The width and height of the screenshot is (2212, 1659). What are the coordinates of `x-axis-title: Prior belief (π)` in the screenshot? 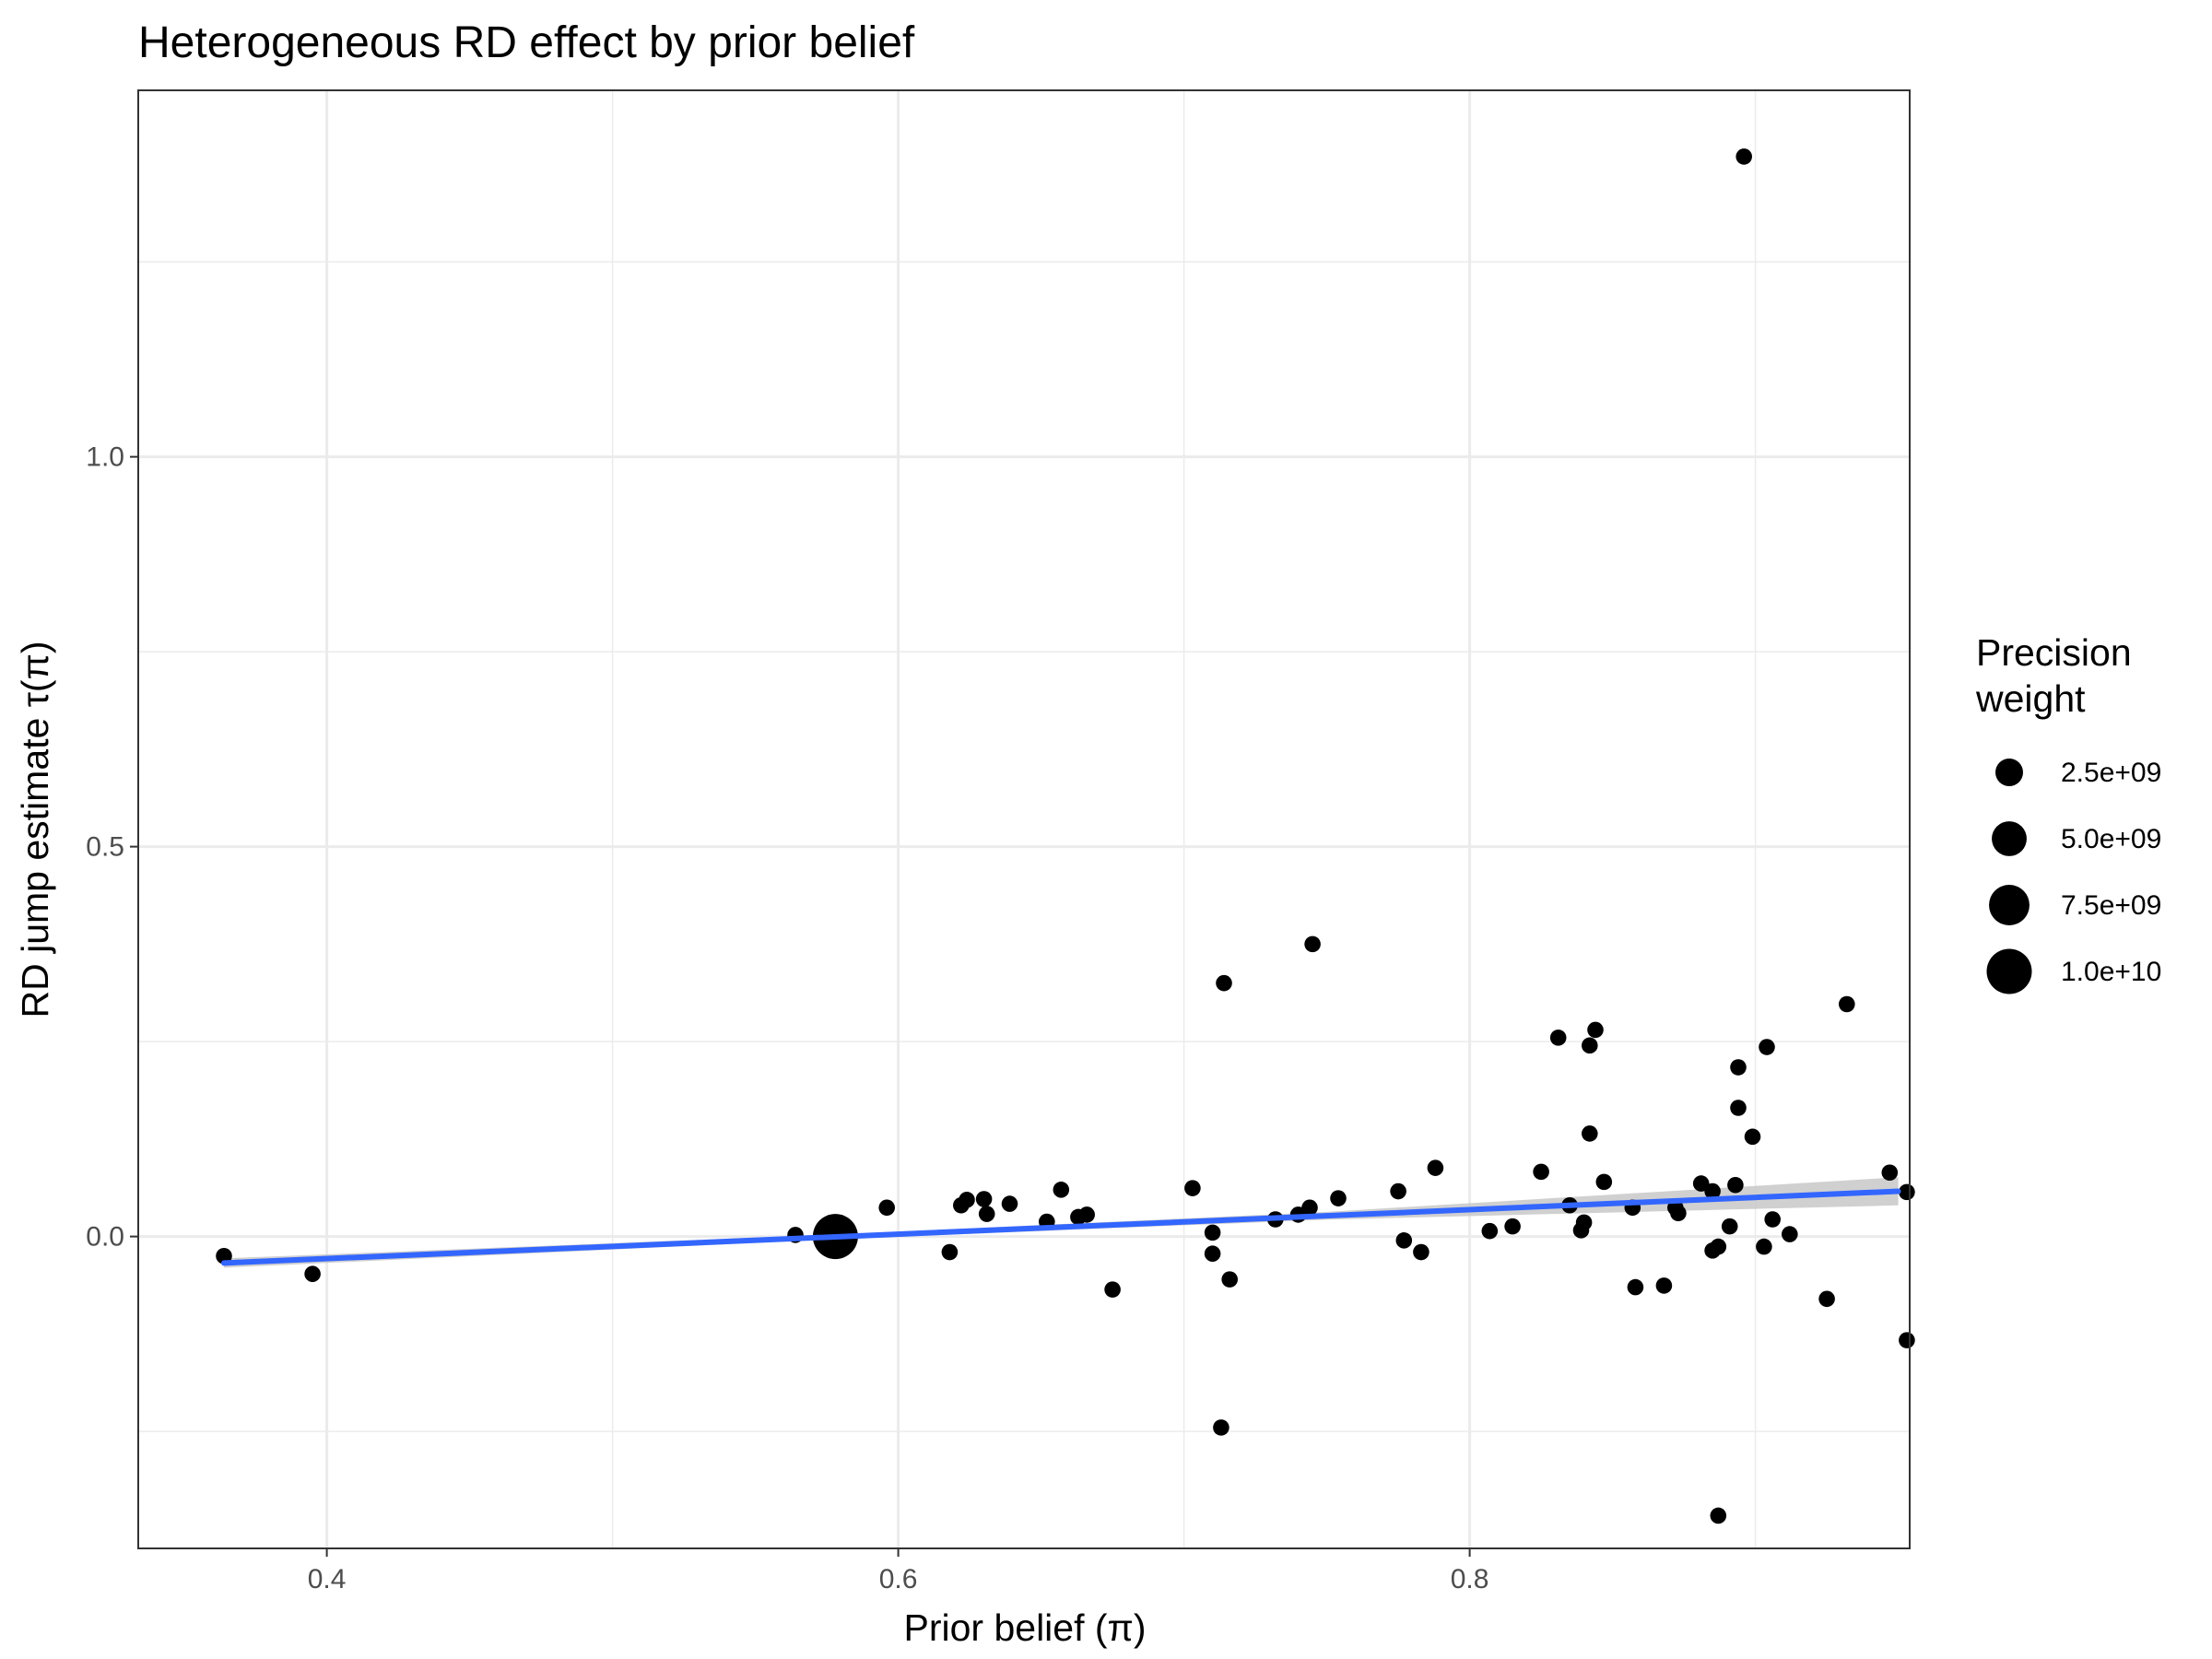 It's located at (1025, 1627).